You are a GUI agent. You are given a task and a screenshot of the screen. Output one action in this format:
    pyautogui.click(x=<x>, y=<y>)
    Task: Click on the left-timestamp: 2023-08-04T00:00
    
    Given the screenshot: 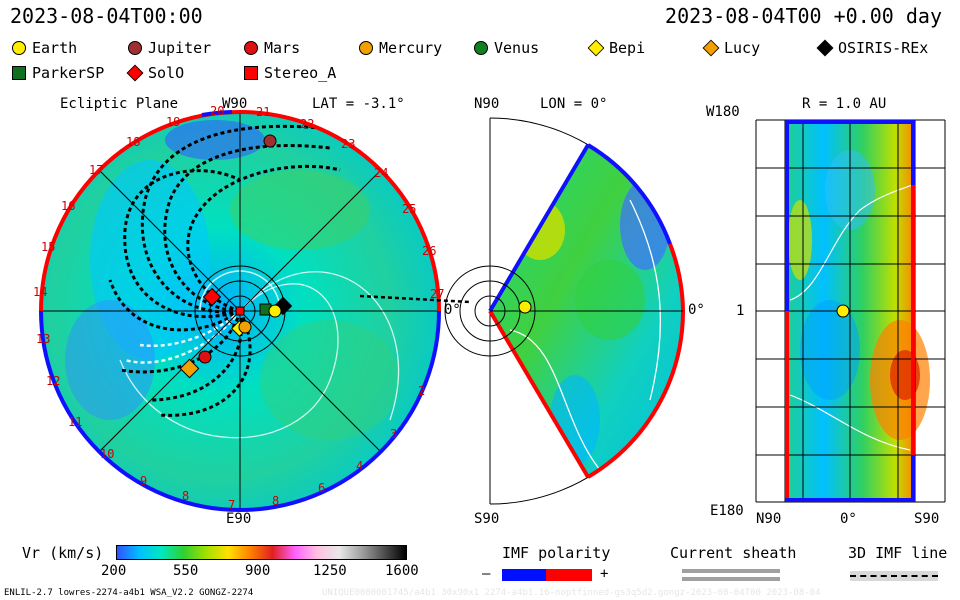 What is the action you would take?
    pyautogui.click(x=106, y=16)
    